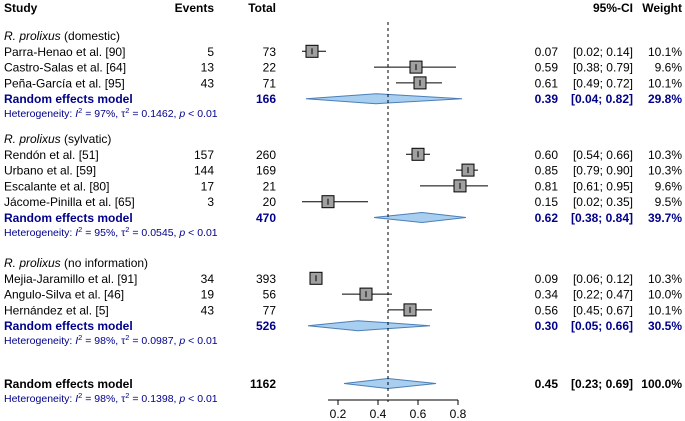 This screenshot has width=685, height=421. I want to click on study-name: Mejia-Jaramillo et al. [91], so click(70, 279).